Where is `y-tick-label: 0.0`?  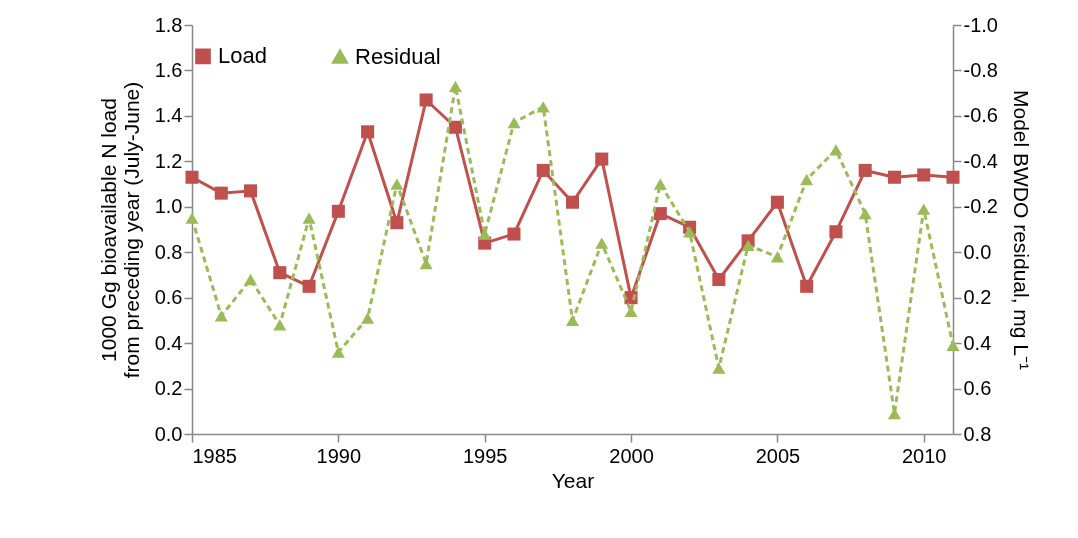
y-tick-label: 0.0 is located at coordinates (168, 433).